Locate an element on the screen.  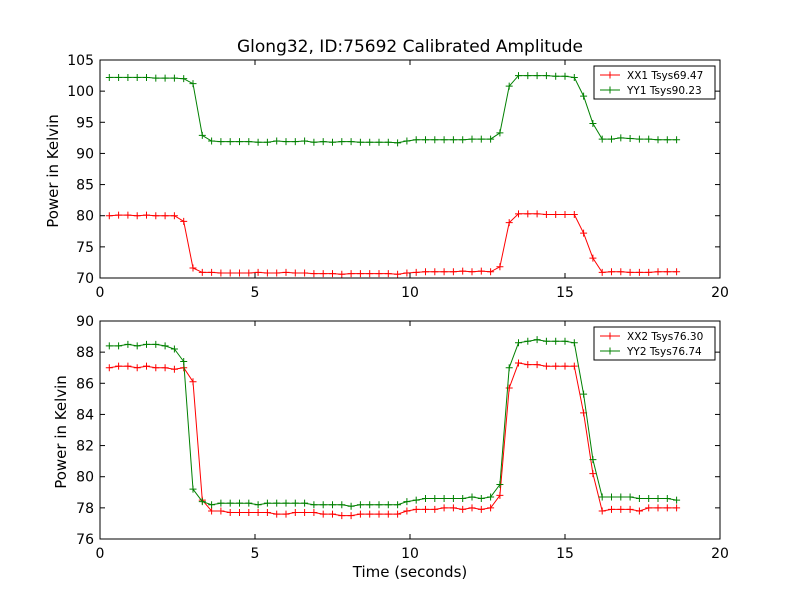
y-tick-label: 84 is located at coordinates (85, 415).